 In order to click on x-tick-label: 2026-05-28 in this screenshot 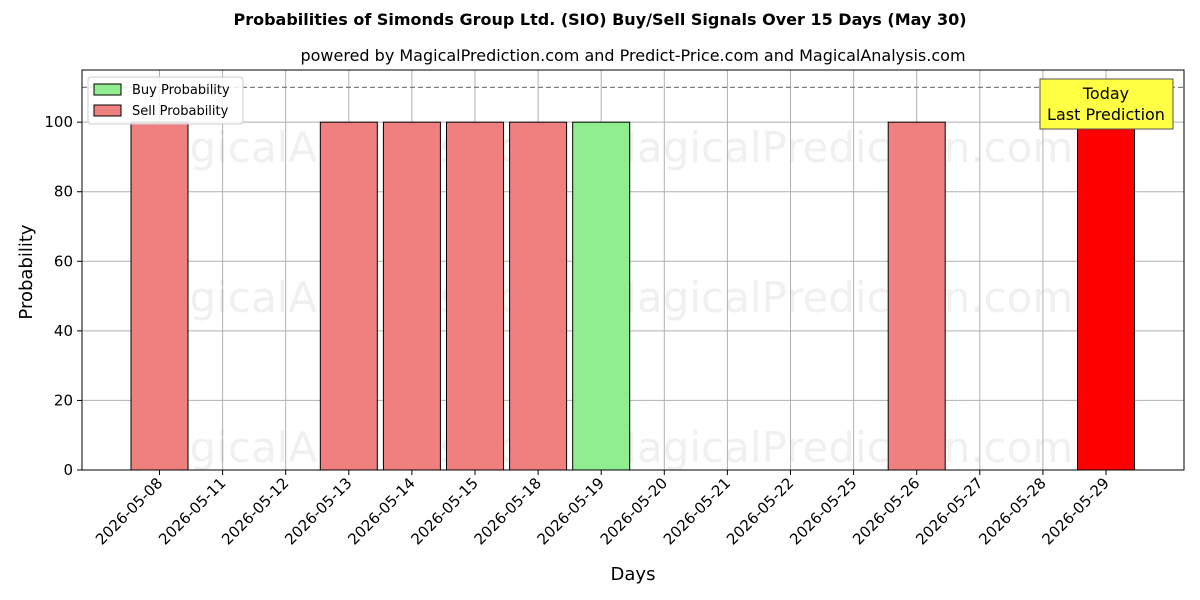, I will do `click(1012, 511)`.